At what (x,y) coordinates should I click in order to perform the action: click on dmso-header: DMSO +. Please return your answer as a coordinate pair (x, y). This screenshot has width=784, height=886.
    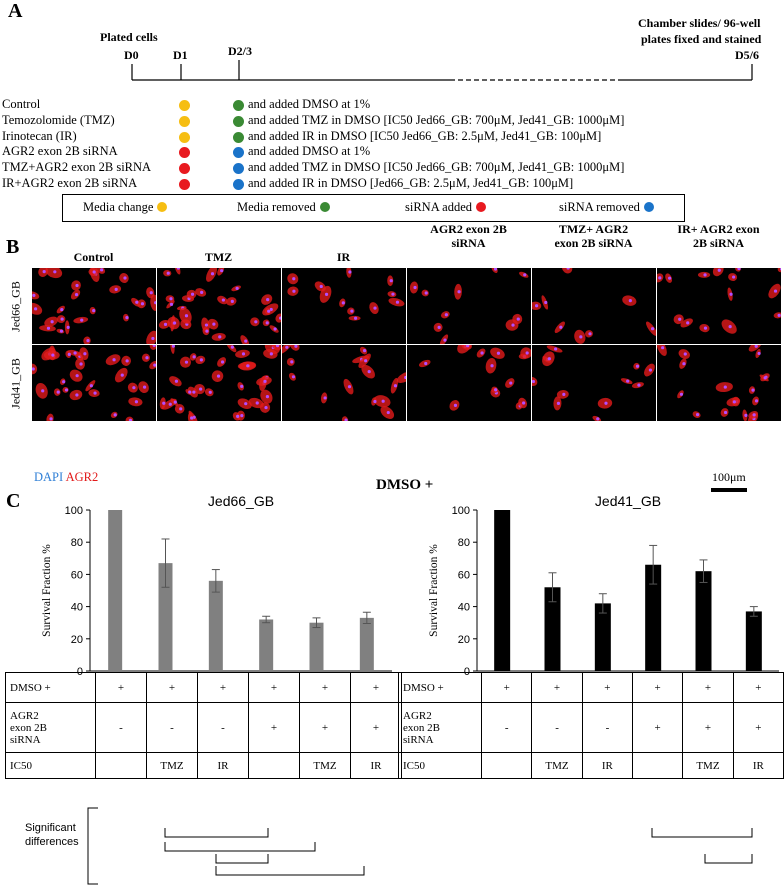
    Looking at the image, I should click on (405, 485).